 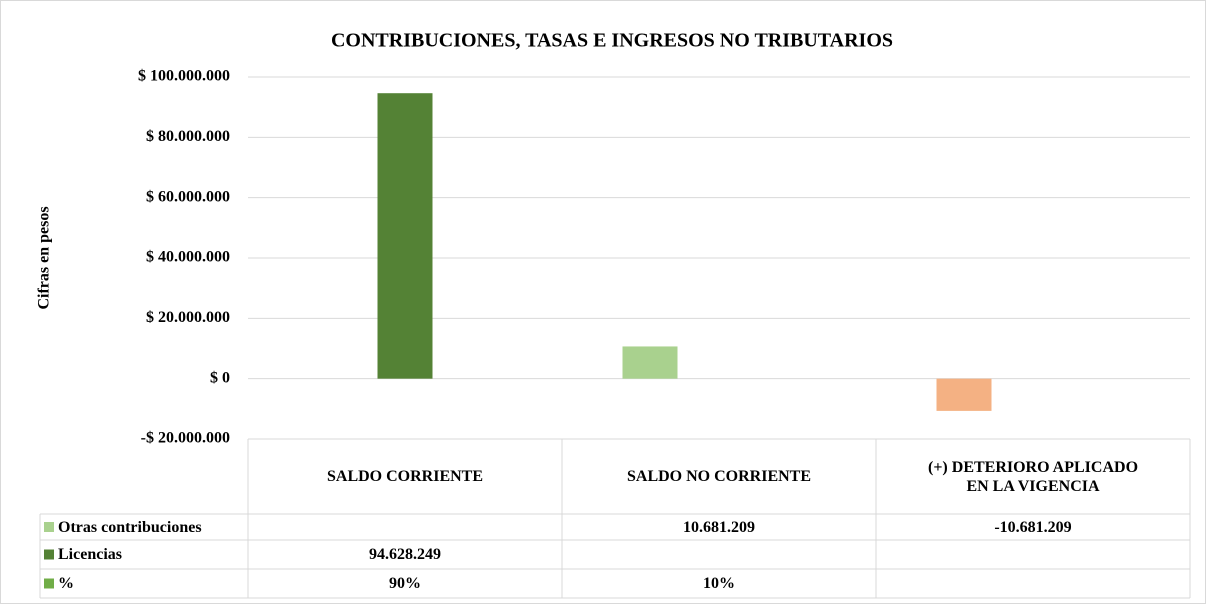 What do you see at coordinates (188, 257) in the screenshot?
I see `y-tick-label: $ 40.000.000` at bounding box center [188, 257].